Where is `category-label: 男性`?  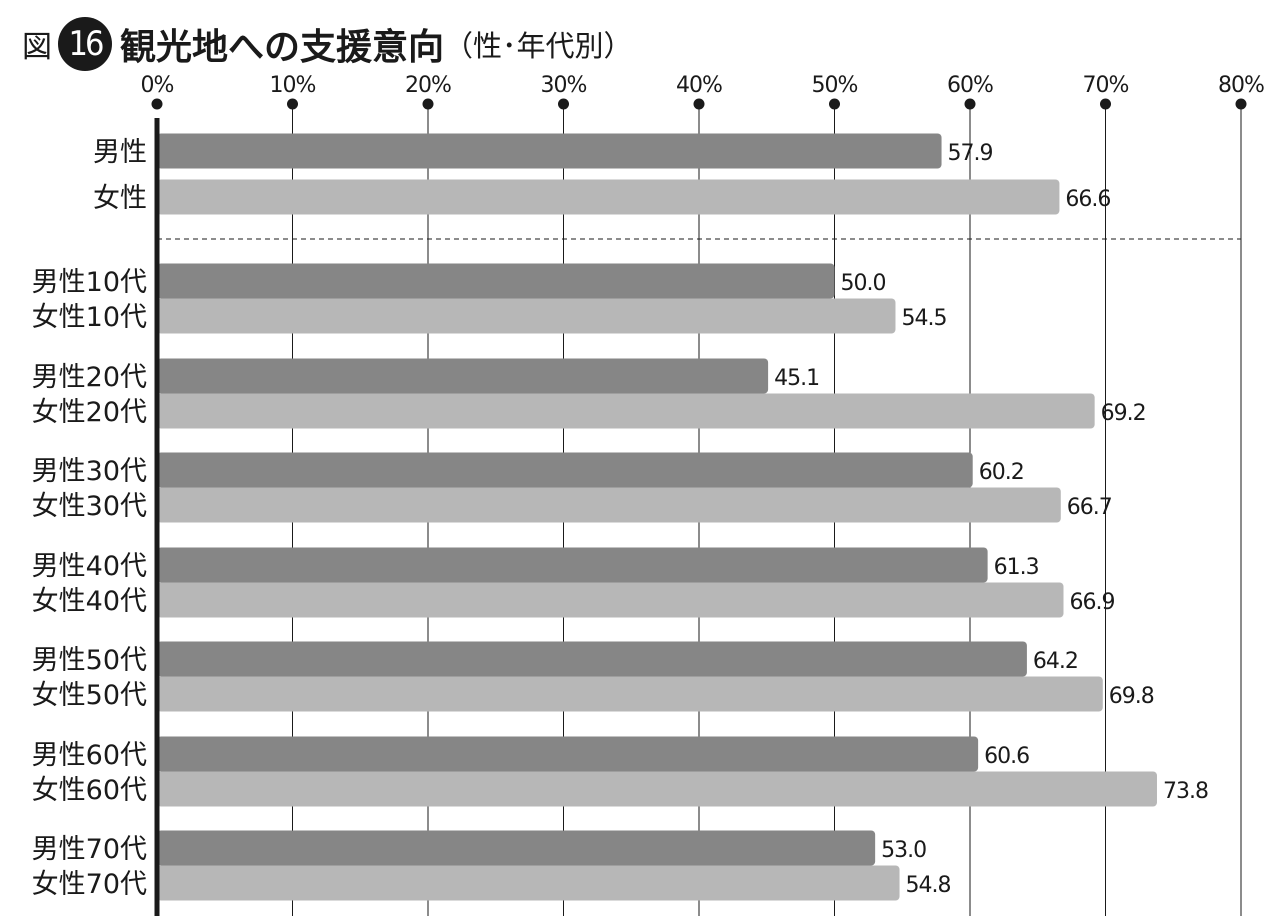
category-label: 男性 is located at coordinates (120, 152).